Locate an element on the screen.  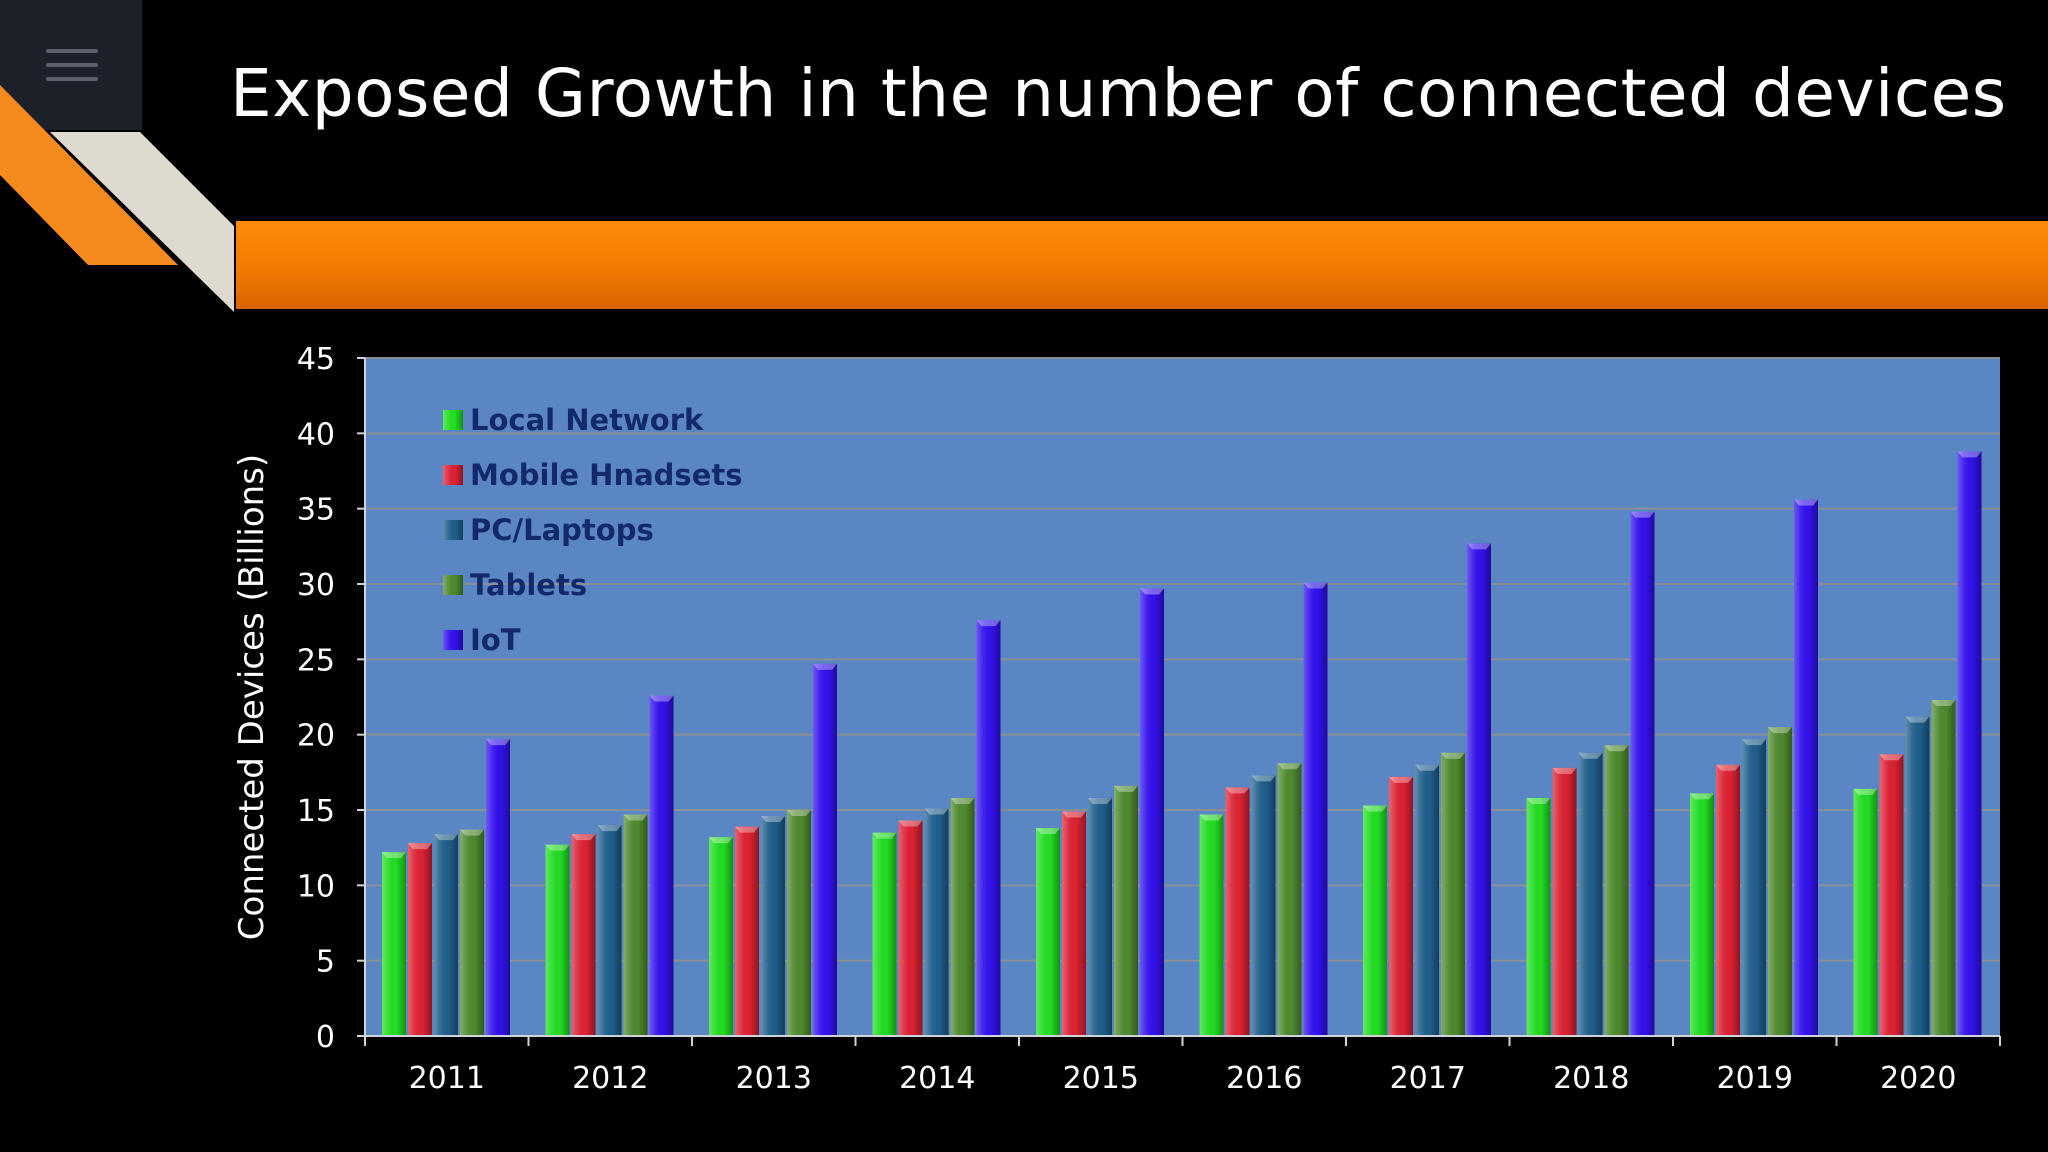
legend-item-tablets: Tablets is located at coordinates (515, 585).